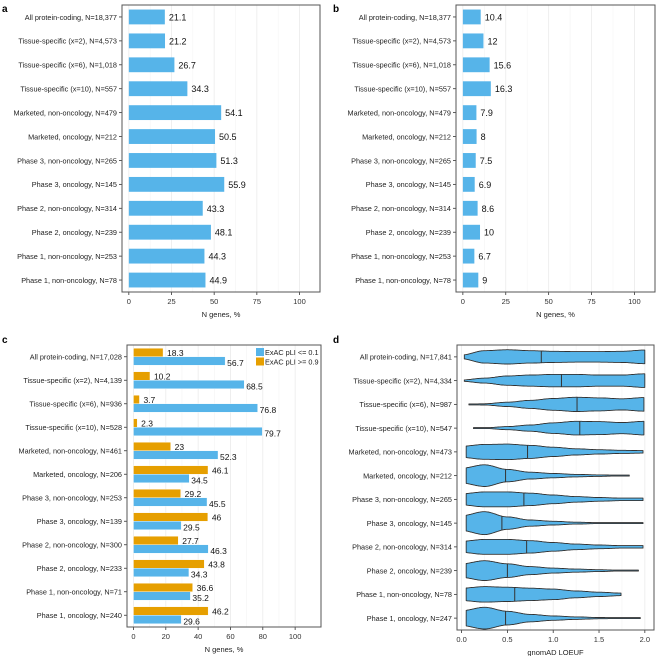 This screenshot has width=659, height=661. What do you see at coordinates (180, 447) in the screenshot?
I see `bar-value-label: 23` at bounding box center [180, 447].